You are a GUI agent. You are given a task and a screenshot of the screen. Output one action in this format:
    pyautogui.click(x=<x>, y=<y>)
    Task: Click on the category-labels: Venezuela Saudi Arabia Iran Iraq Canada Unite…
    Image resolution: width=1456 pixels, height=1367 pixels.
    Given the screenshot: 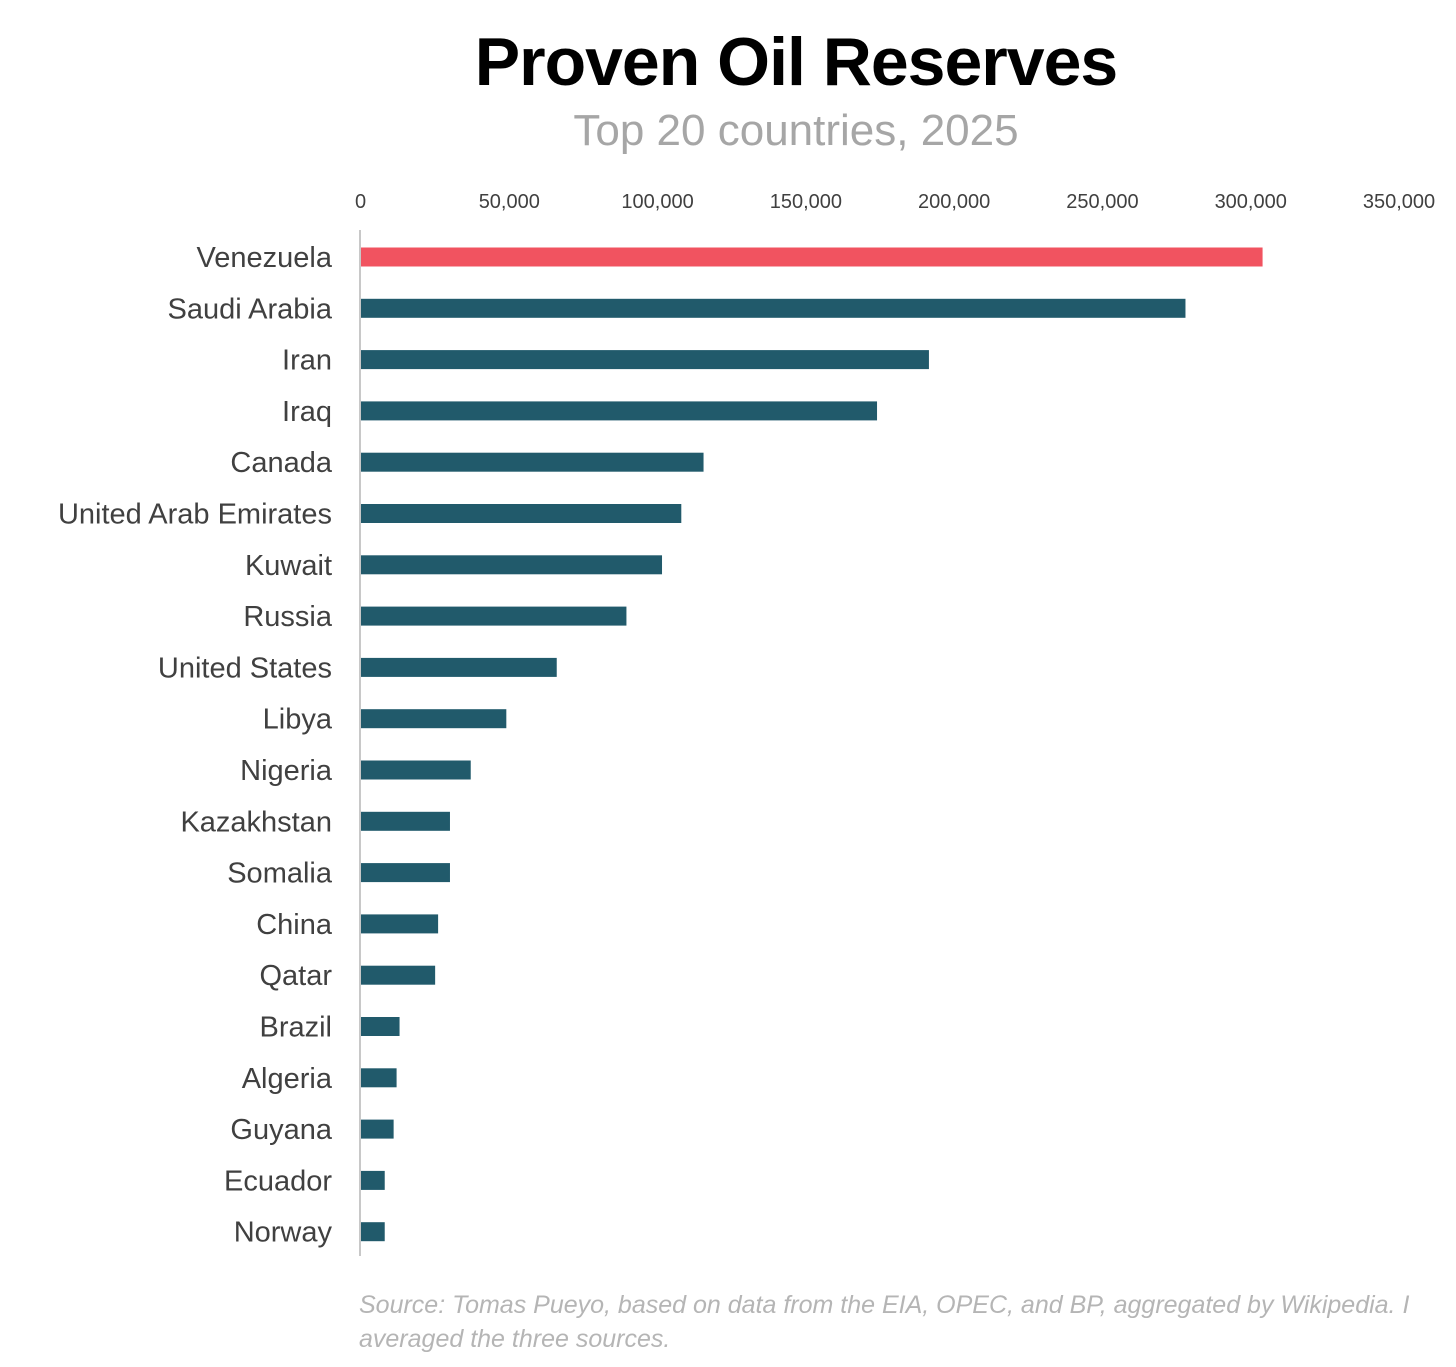 What is the action you would take?
    pyautogui.click(x=195, y=745)
    